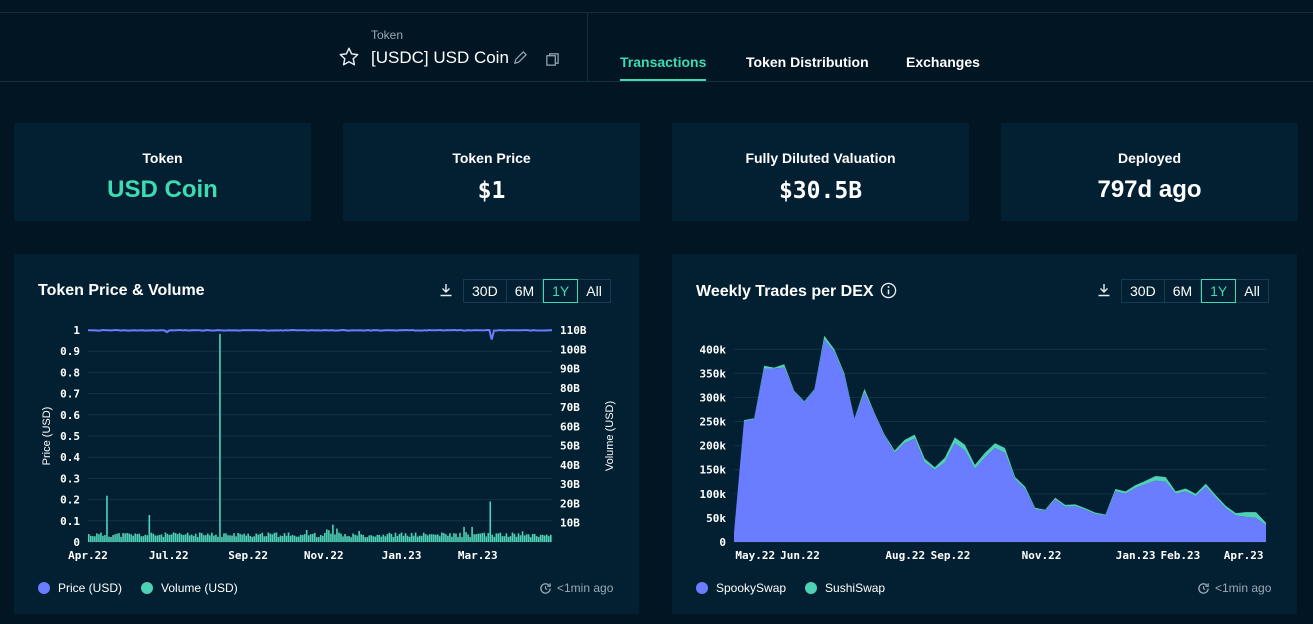  I want to click on copy-icon, so click(552, 59).